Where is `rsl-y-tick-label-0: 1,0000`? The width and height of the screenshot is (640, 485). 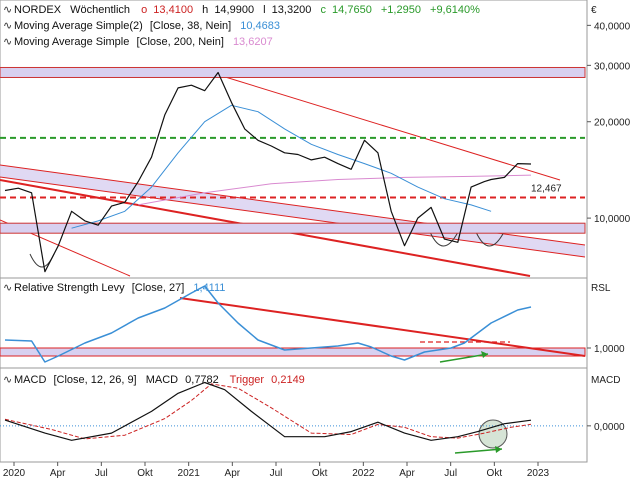 rsl-y-tick-label-0: 1,0000 is located at coordinates (609, 349).